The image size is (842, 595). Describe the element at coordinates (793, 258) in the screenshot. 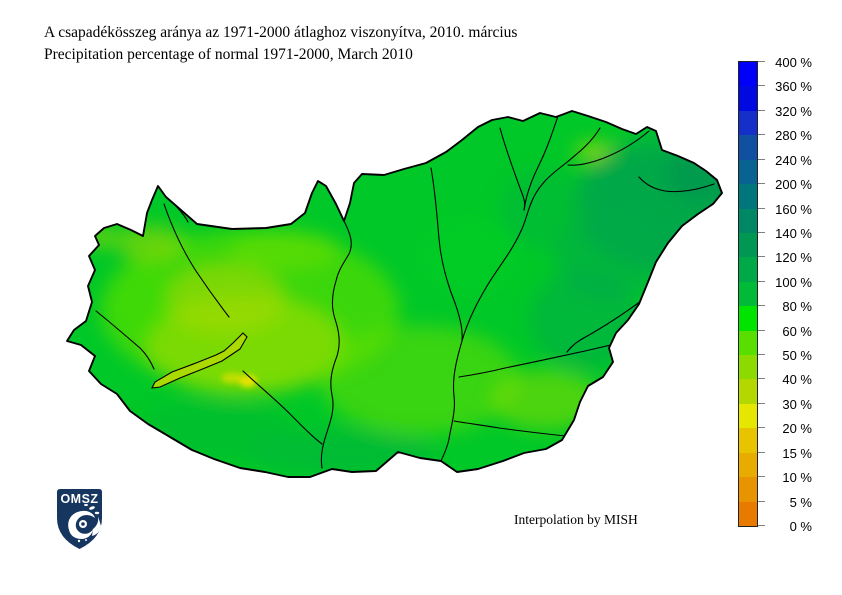

I see `legend-label: 120 %` at that location.